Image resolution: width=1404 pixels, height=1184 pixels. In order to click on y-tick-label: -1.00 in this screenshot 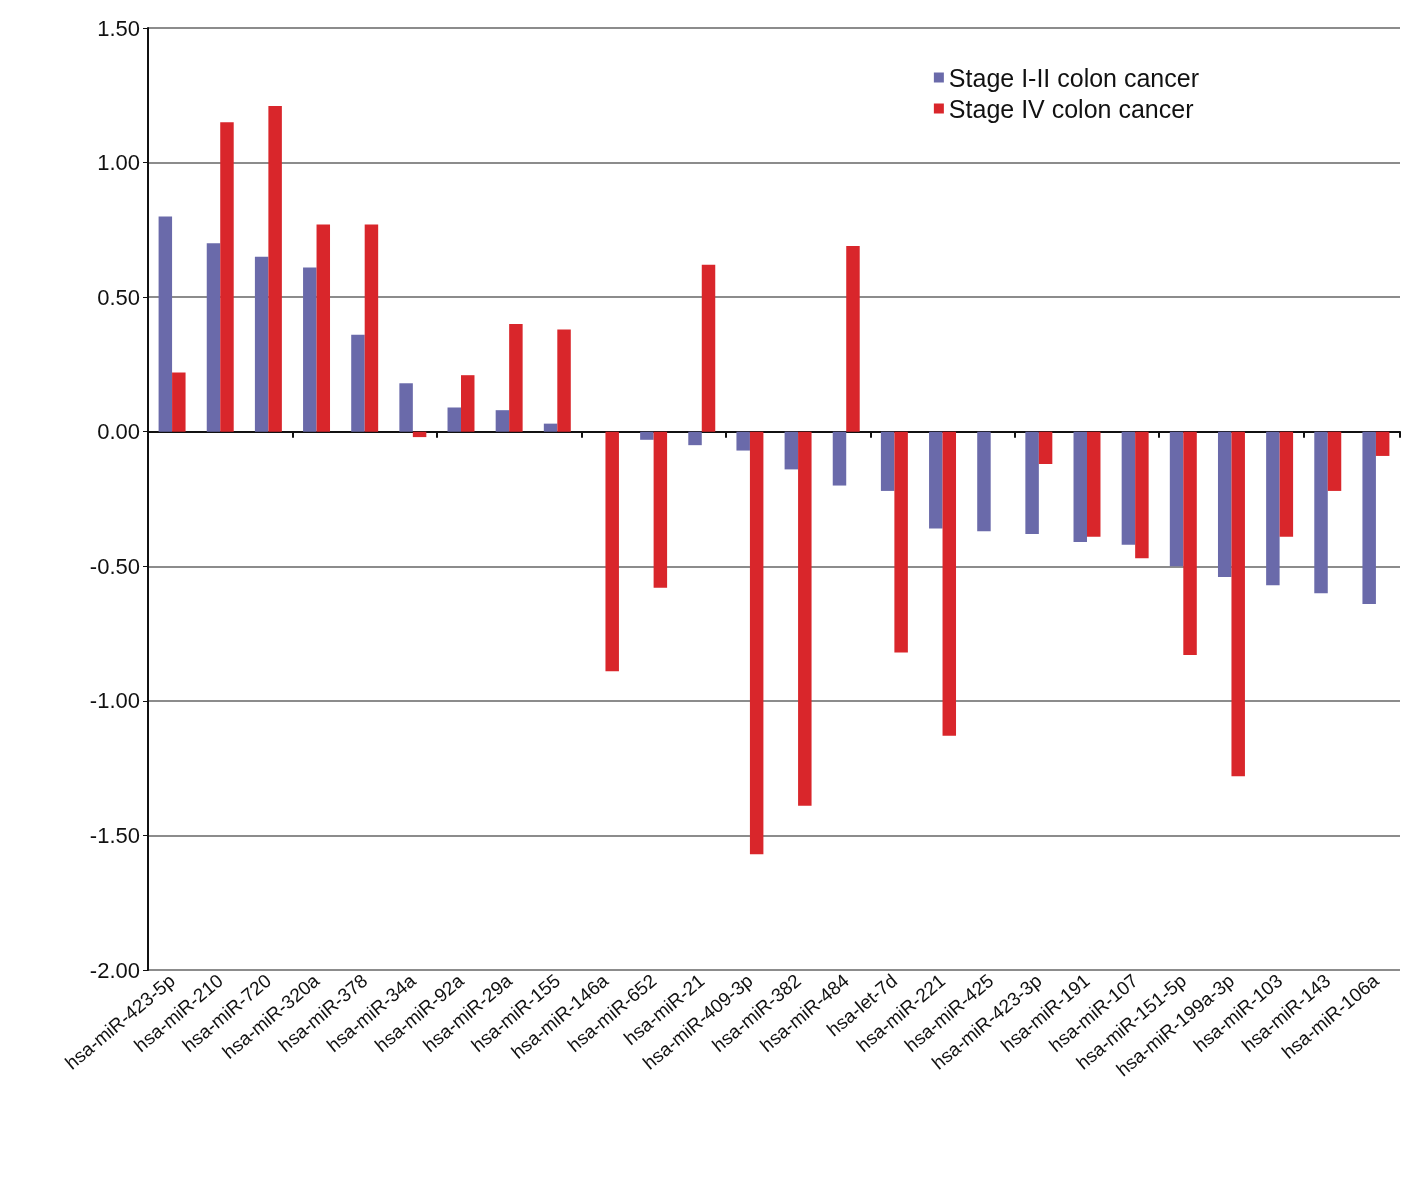, I will do `click(114, 701)`.